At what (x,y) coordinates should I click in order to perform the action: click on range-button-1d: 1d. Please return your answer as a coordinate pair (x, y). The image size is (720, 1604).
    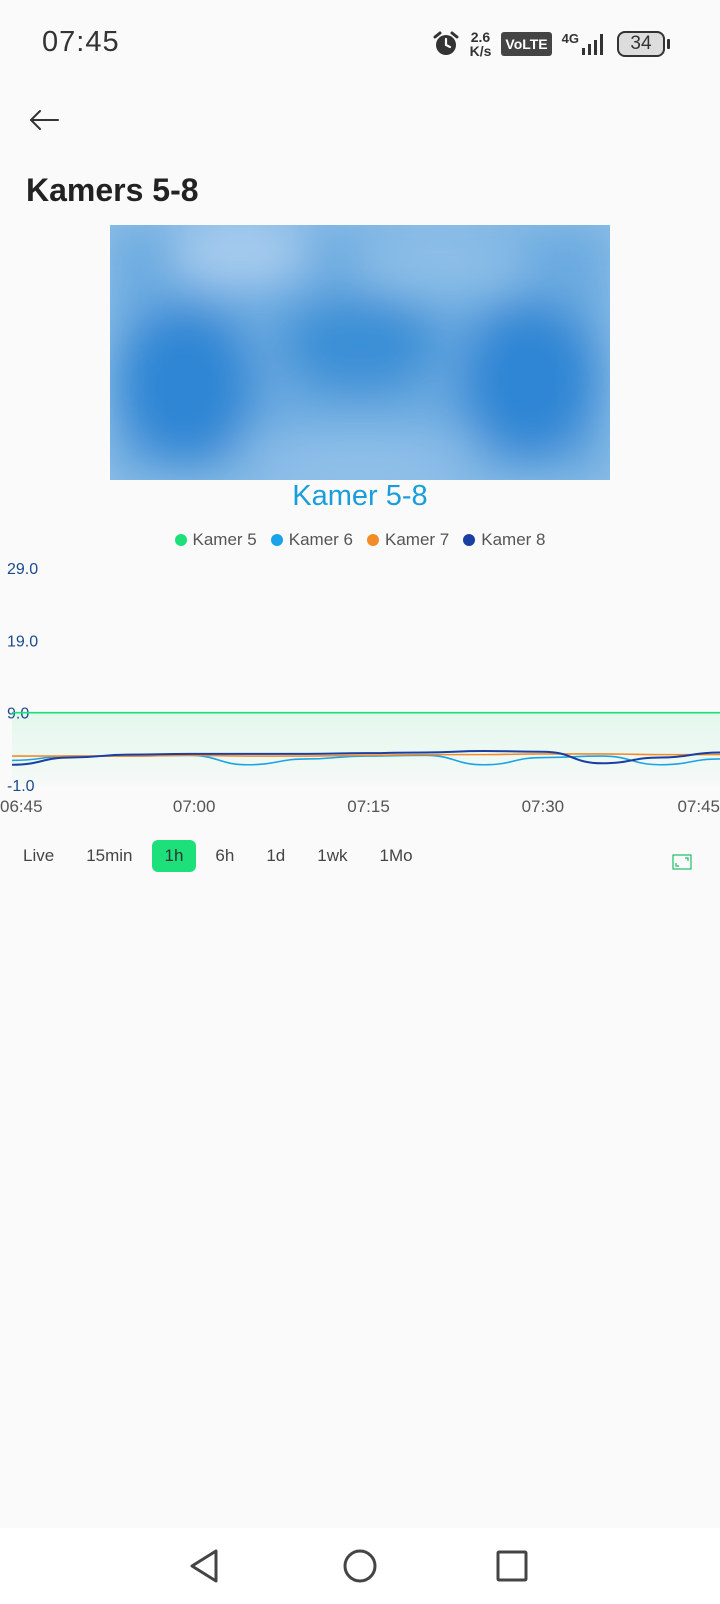
    Looking at the image, I should click on (276, 855).